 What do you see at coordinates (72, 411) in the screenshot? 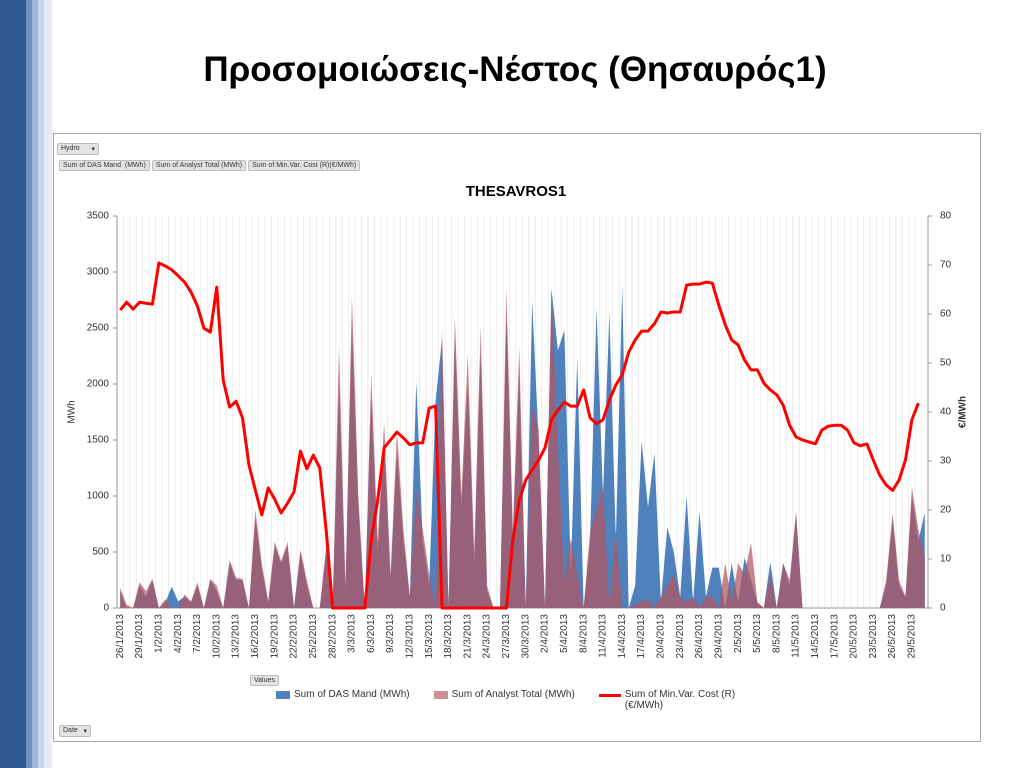
I see `y-axis-label: MWh` at bounding box center [72, 411].